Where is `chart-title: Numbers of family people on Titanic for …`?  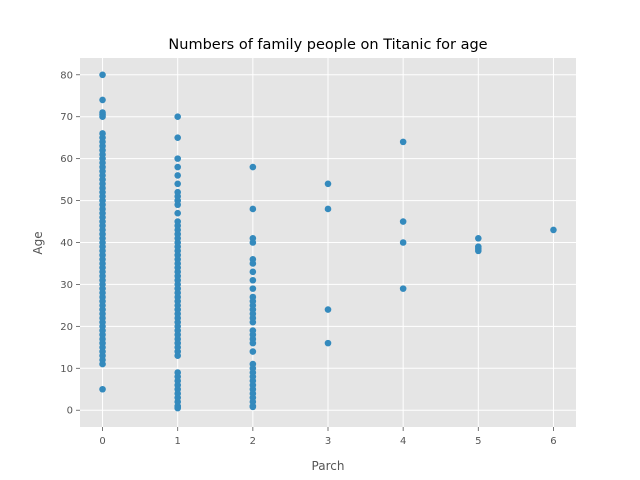
chart-title: Numbers of family people on Titanic for … is located at coordinates (327, 45).